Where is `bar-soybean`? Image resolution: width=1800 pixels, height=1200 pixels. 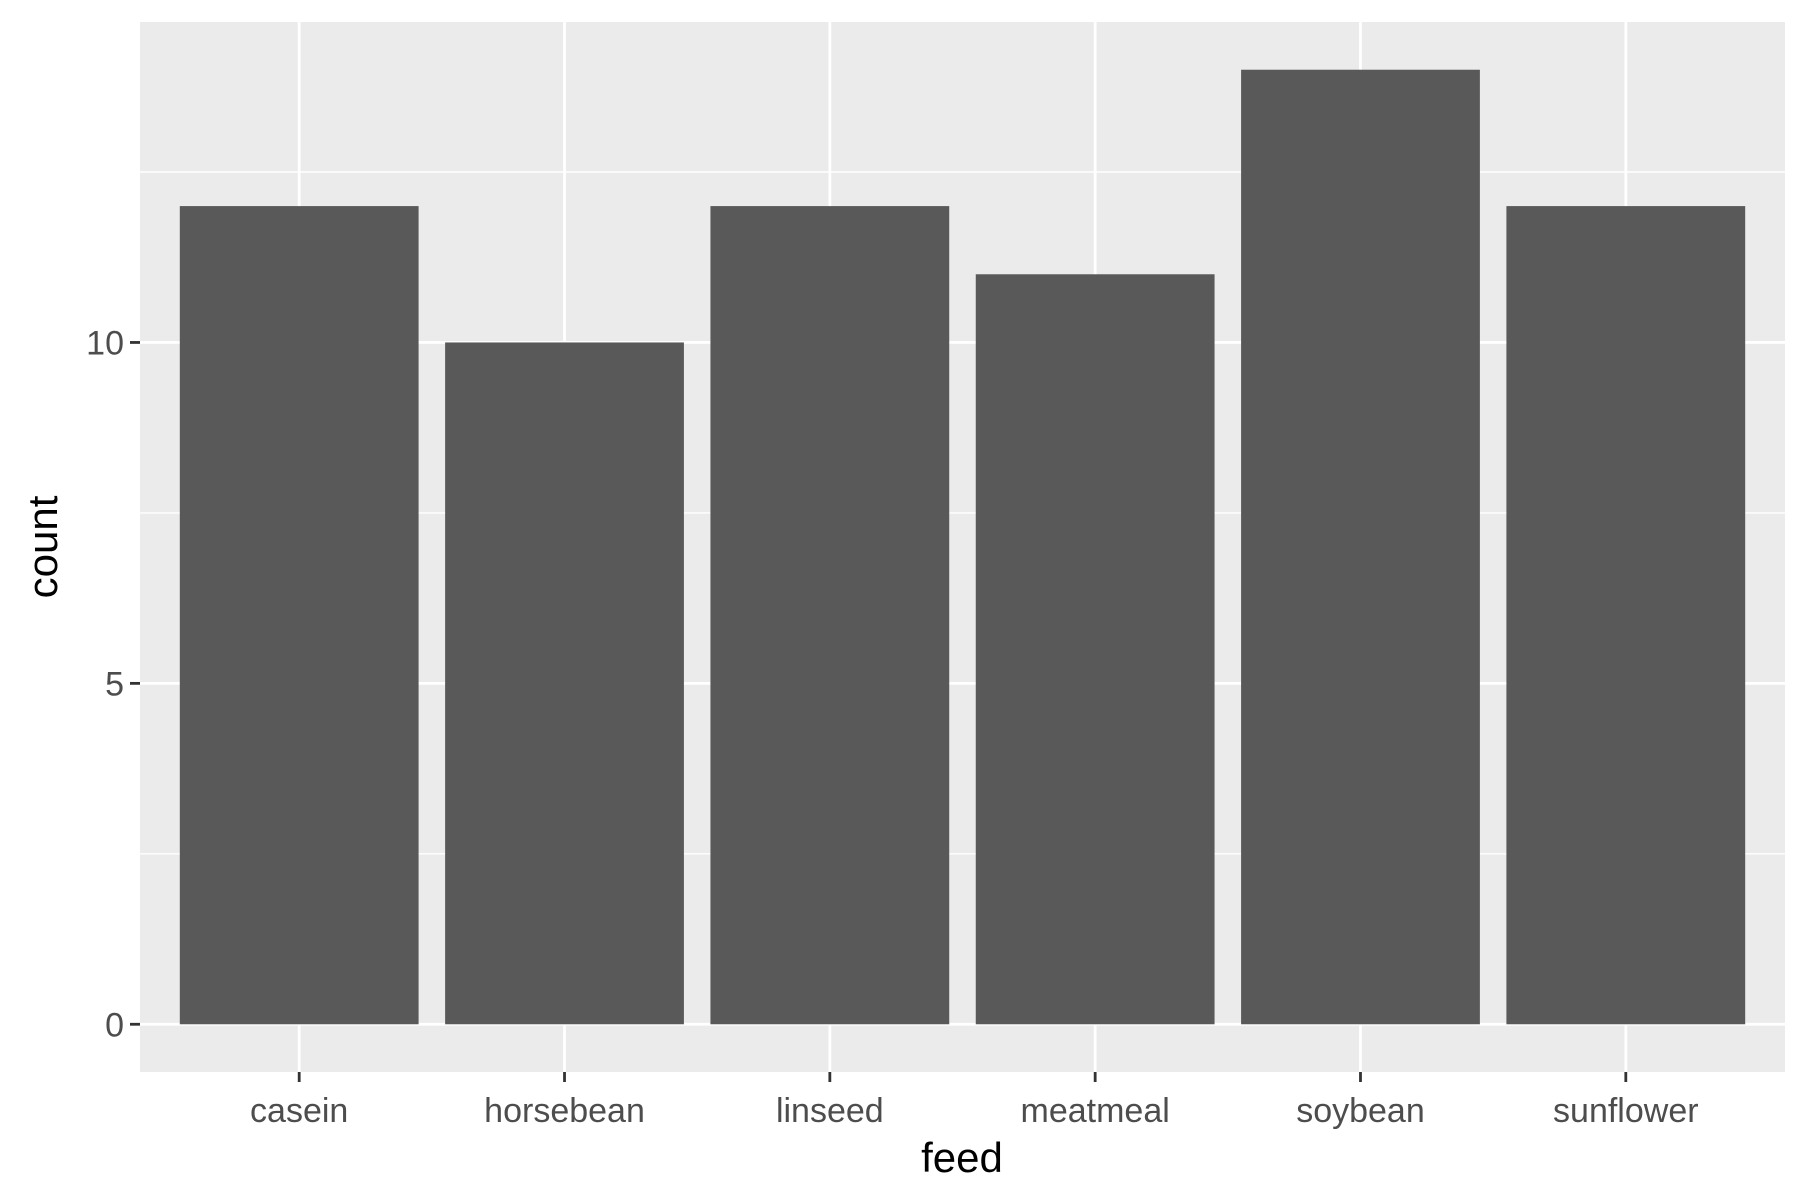 bar-soybean is located at coordinates (1360, 547).